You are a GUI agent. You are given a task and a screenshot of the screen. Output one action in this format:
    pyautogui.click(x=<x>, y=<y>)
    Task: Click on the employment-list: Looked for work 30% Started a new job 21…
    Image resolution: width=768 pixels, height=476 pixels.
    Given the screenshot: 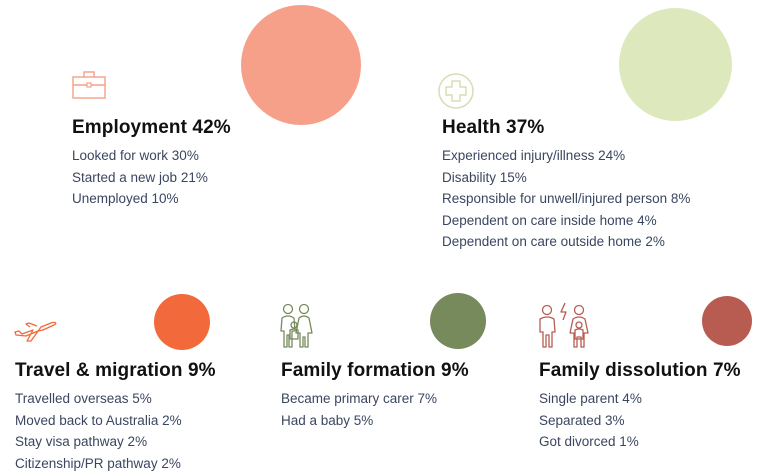 What is the action you would take?
    pyautogui.click(x=140, y=177)
    